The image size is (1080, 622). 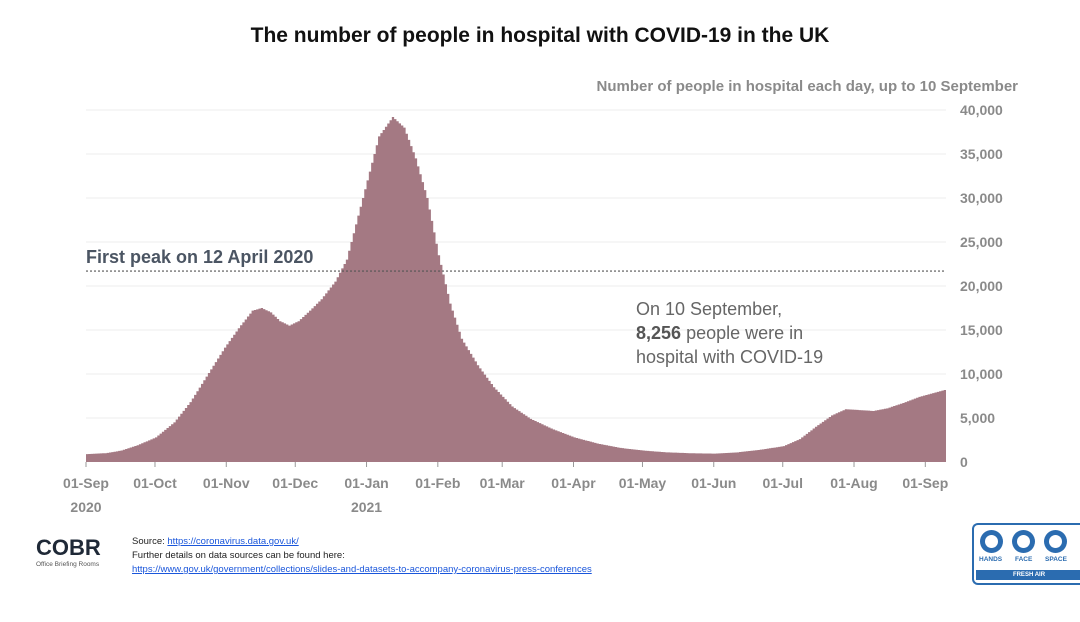 What do you see at coordinates (437, 483) in the screenshot?
I see `x-tick-label: 01-Feb` at bounding box center [437, 483].